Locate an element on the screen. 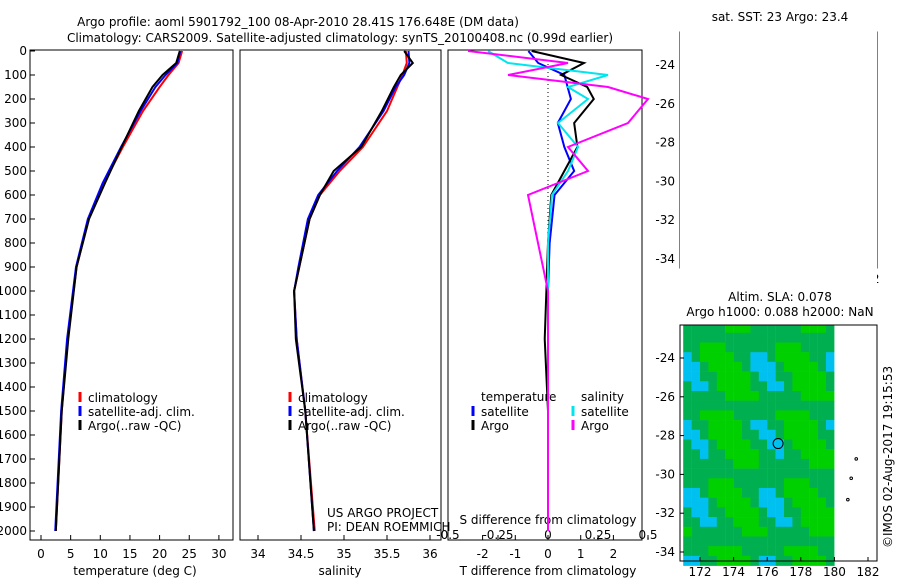  x-tick-label: 182 is located at coordinates (868, 572).